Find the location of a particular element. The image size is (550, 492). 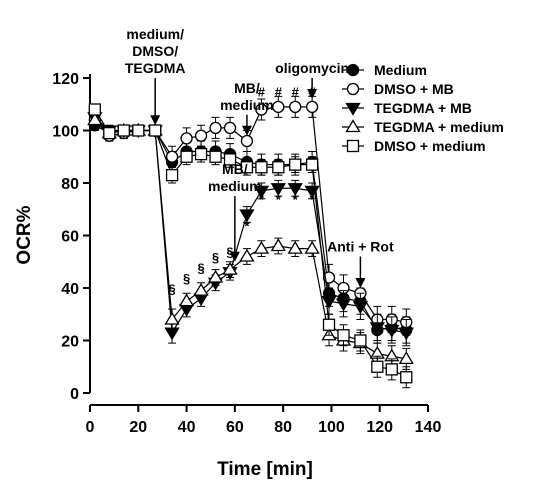

annotation: medium/DMSO/TEGDMA is located at coordinates (155, 76).